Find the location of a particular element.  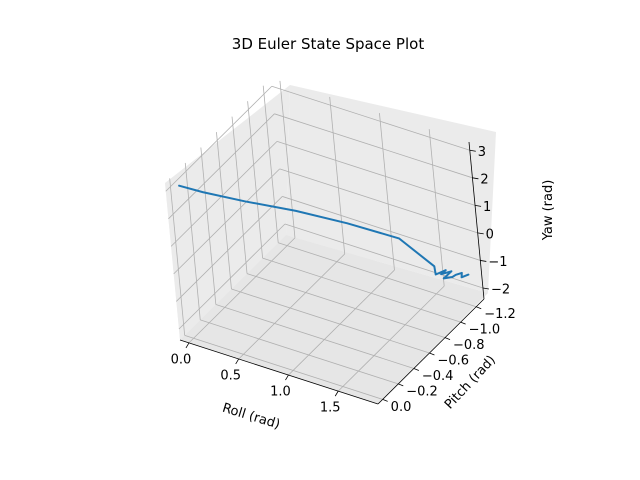

z-tick-label-2: 0 is located at coordinates (490, 234).